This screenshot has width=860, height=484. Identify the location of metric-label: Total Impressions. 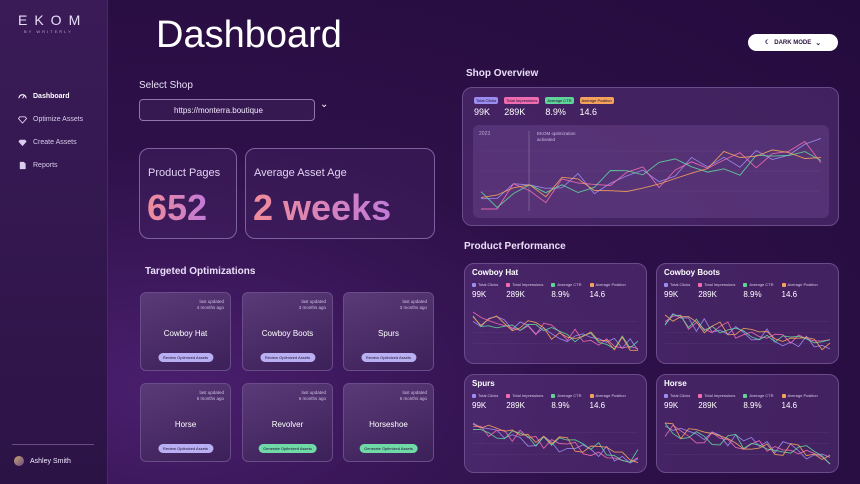
(524, 284).